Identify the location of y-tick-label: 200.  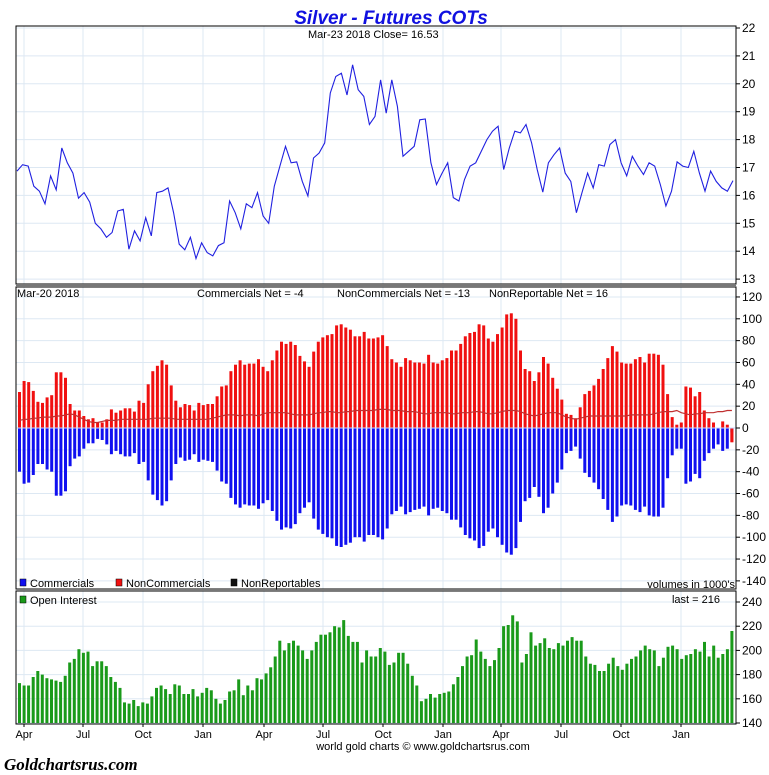
(752, 650).